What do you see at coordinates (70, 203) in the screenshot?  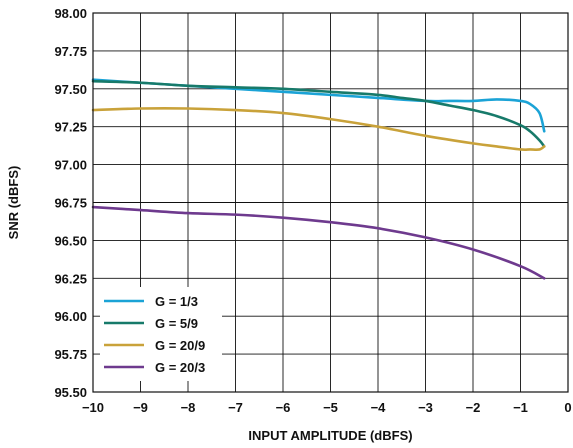 I see `y-tick-label: 96.75` at bounding box center [70, 203].